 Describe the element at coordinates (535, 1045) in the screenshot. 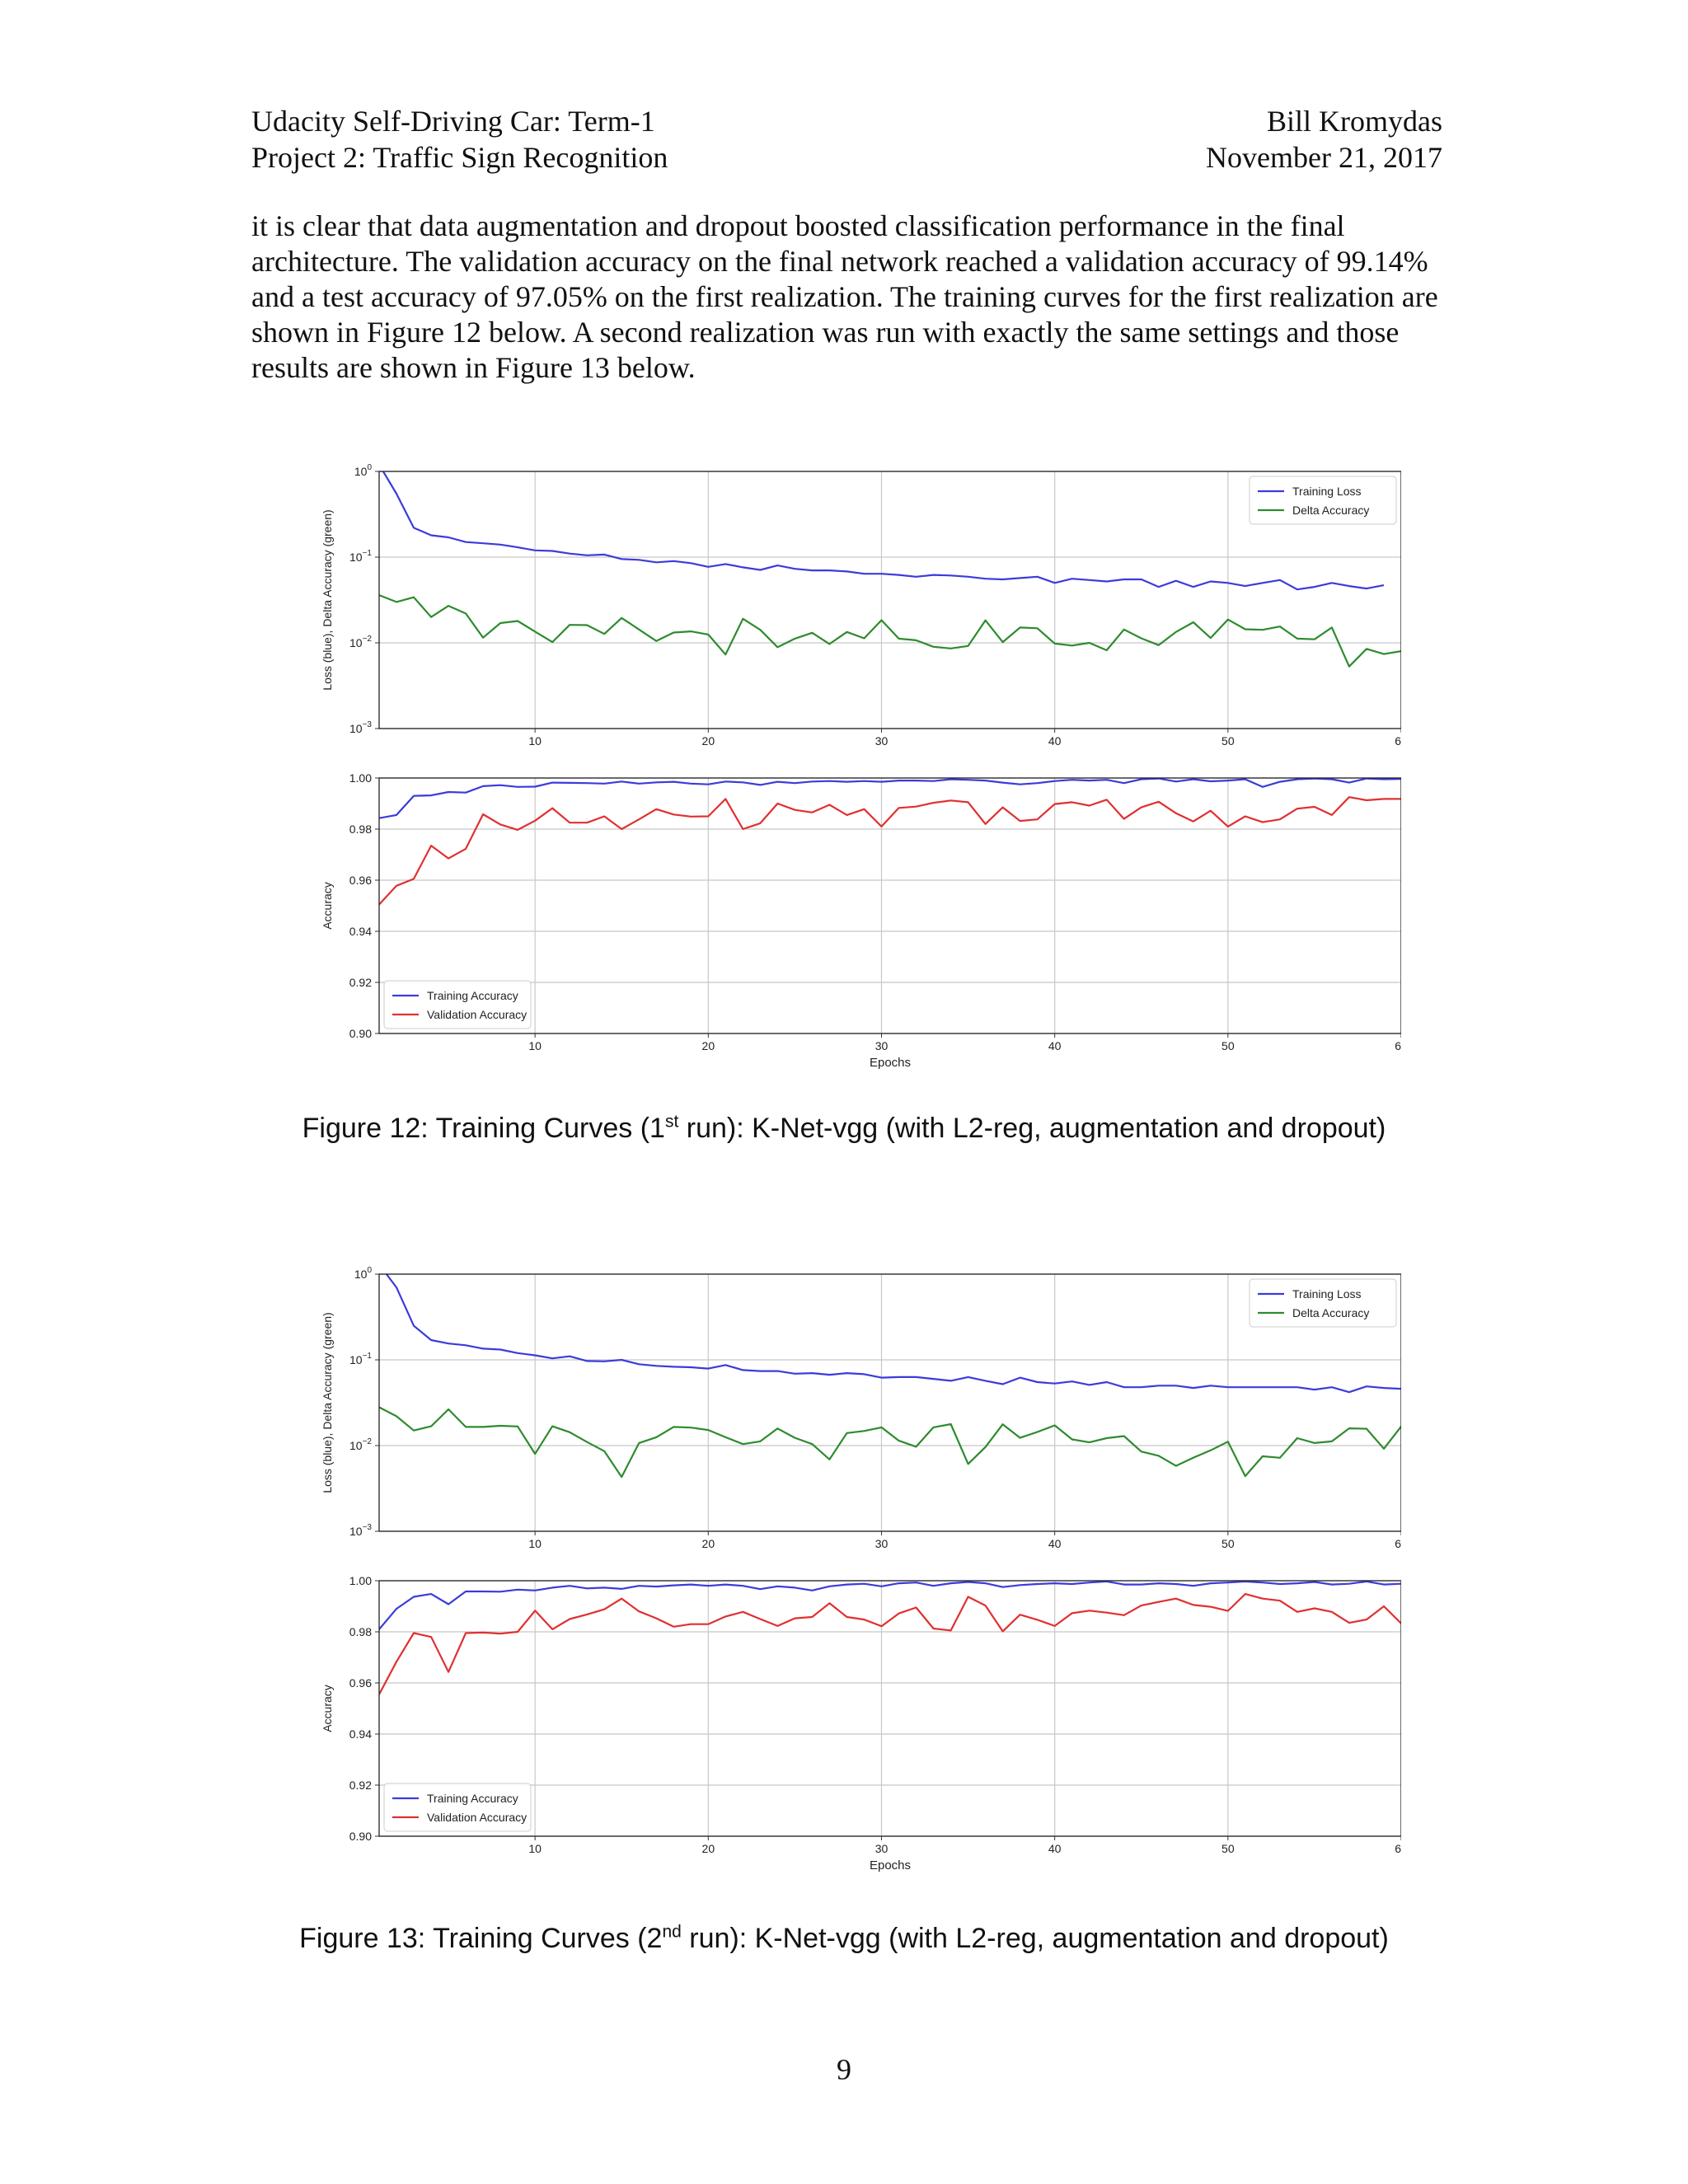

I see `fig12-bottom-x-tick-label: 10` at that location.